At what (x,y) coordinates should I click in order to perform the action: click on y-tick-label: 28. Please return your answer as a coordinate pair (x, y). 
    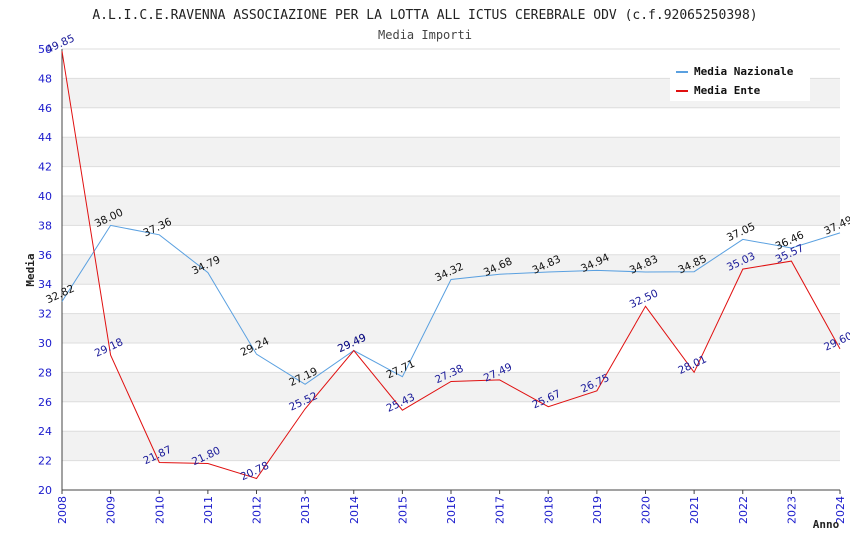
    Looking at the image, I should click on (45, 372).